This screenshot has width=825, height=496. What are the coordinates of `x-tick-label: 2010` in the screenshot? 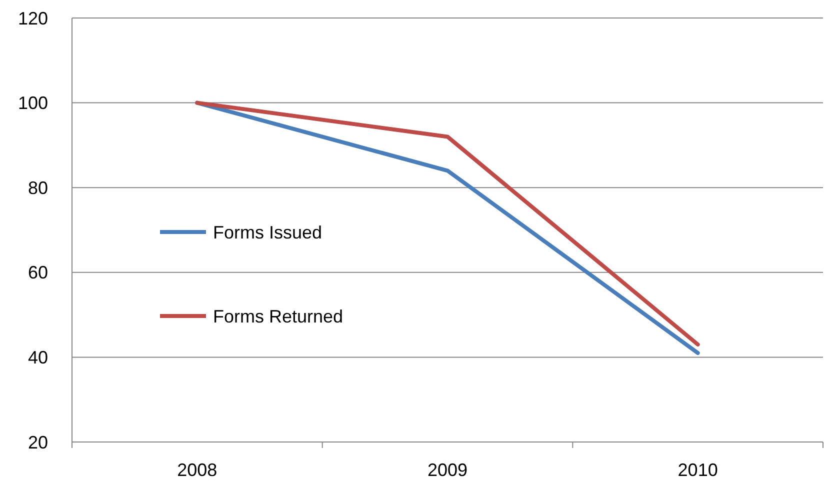 It's located at (698, 470).